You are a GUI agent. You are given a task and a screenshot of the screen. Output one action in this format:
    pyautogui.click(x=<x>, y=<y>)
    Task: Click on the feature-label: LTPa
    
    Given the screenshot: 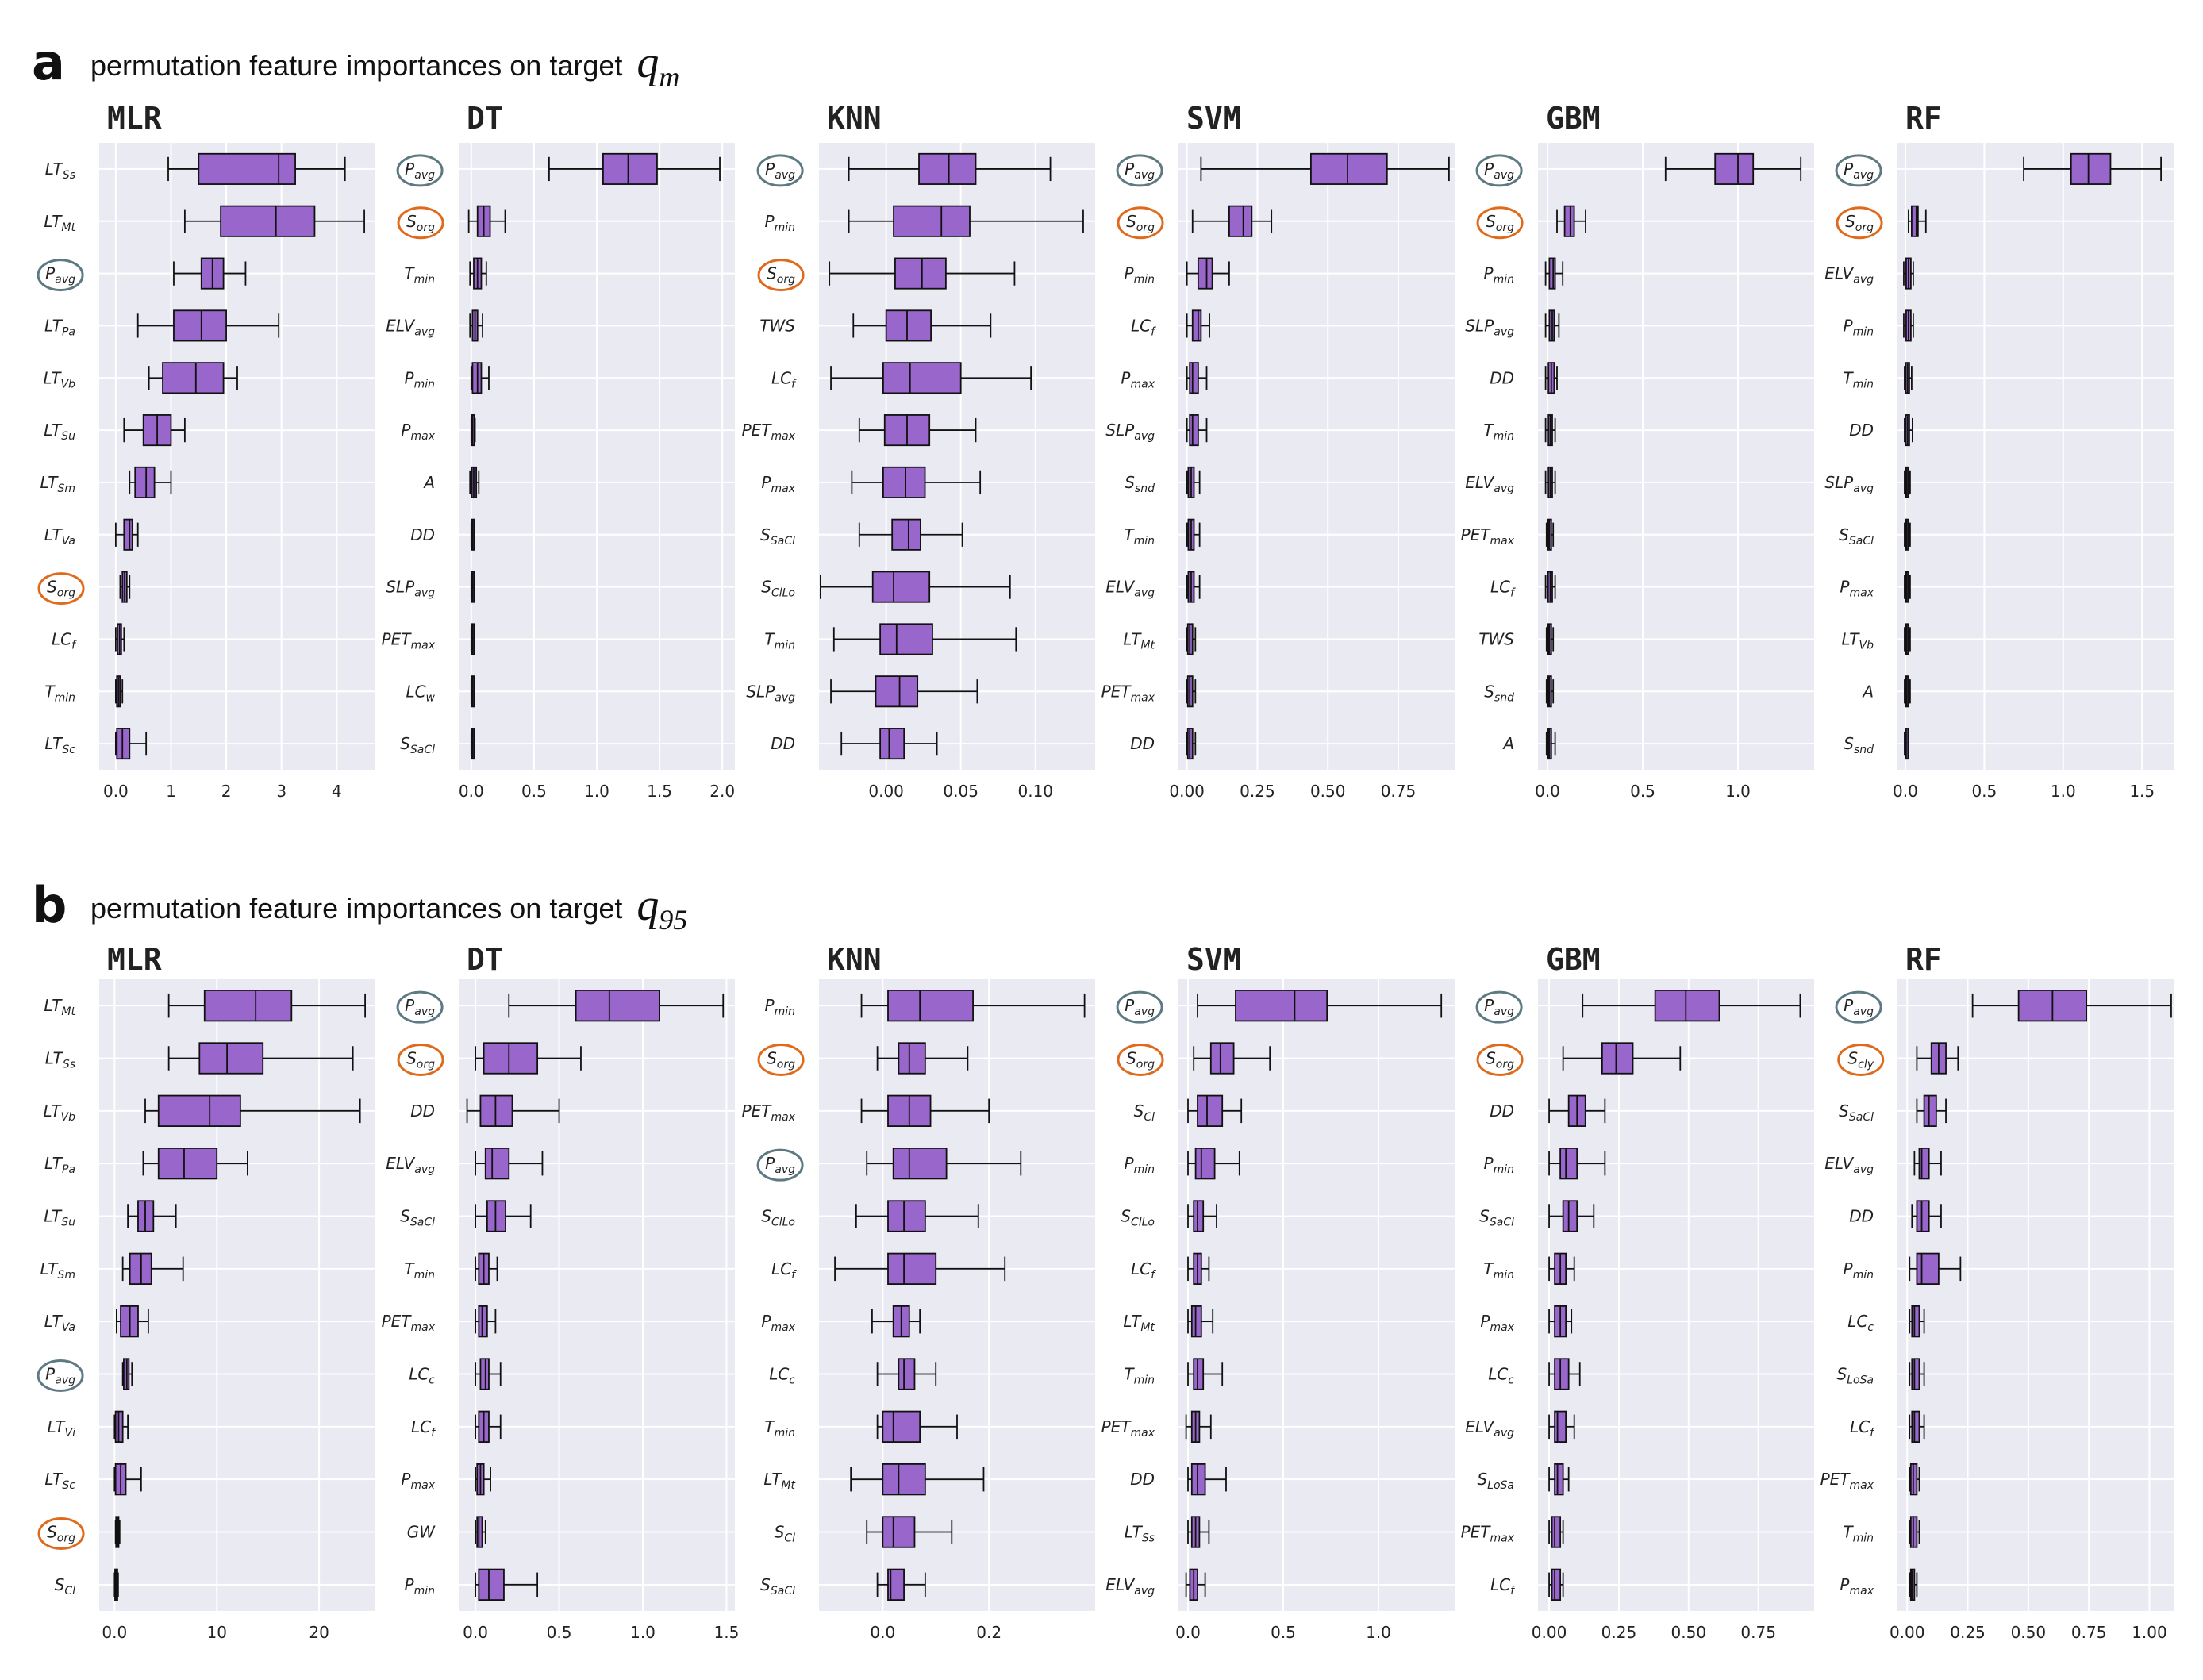 What is the action you would take?
    pyautogui.click(x=59, y=1165)
    